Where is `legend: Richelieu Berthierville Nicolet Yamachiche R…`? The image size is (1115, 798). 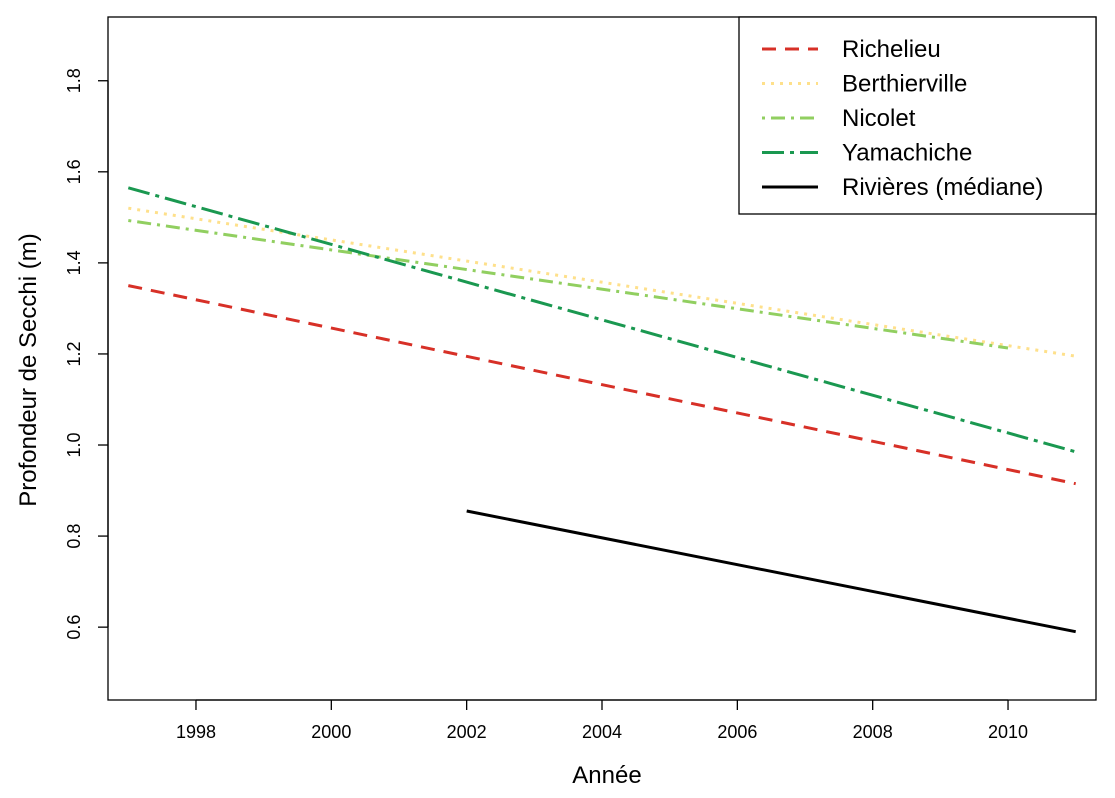
legend: Richelieu Berthierville Nicolet Yamachiche R… is located at coordinates (917, 115).